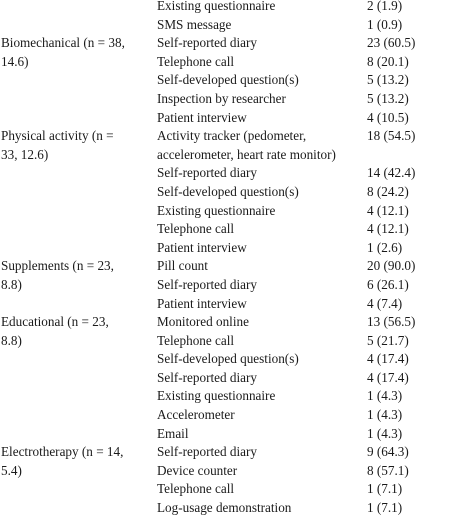 The height and width of the screenshot is (518, 474). Describe the element at coordinates (55, 322) in the screenshot. I see `category-cell: Educational (n = 23,` at that location.